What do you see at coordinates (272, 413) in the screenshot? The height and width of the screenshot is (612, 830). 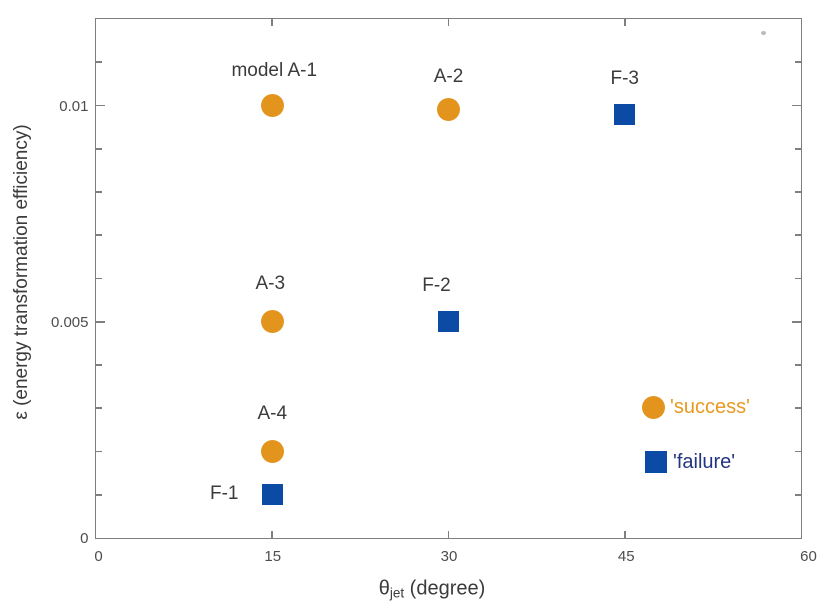 I see `point-label: A-4` at bounding box center [272, 413].